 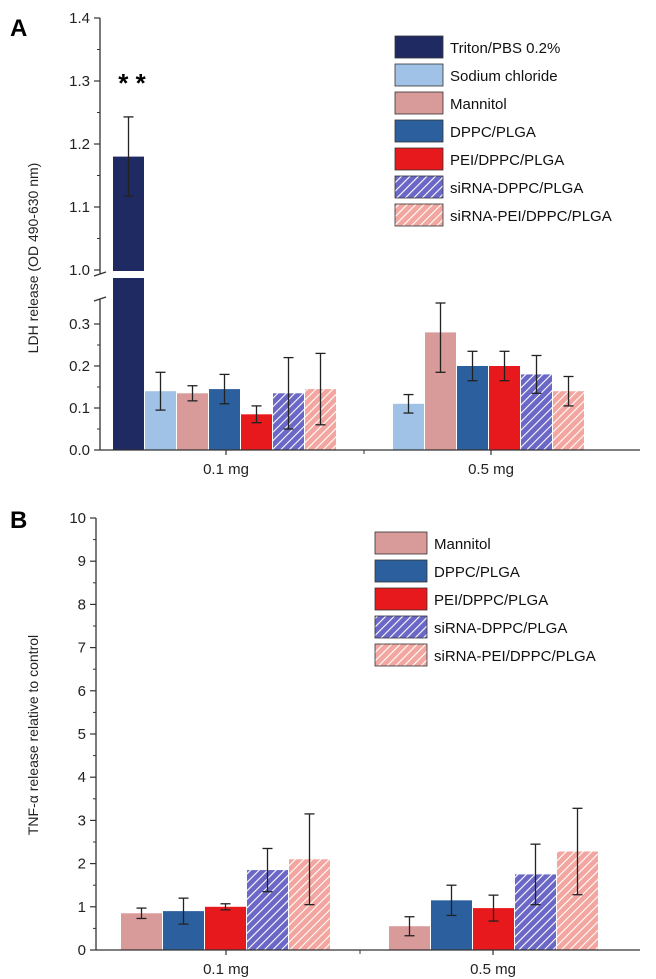 I want to click on panel-b-bars, so click(x=359, y=878).